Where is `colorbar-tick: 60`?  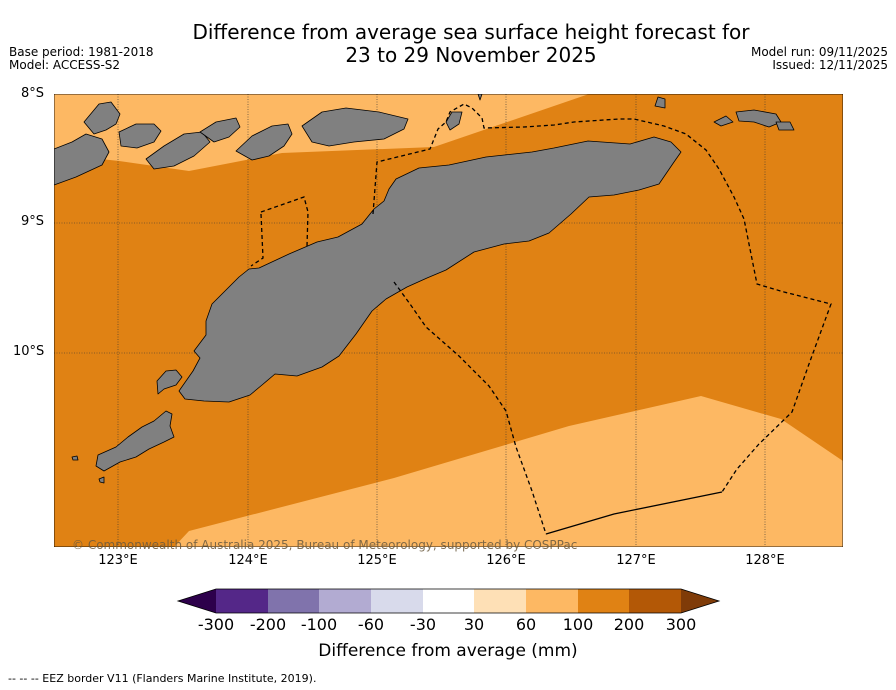
colorbar-tick: 60 is located at coordinates (526, 624).